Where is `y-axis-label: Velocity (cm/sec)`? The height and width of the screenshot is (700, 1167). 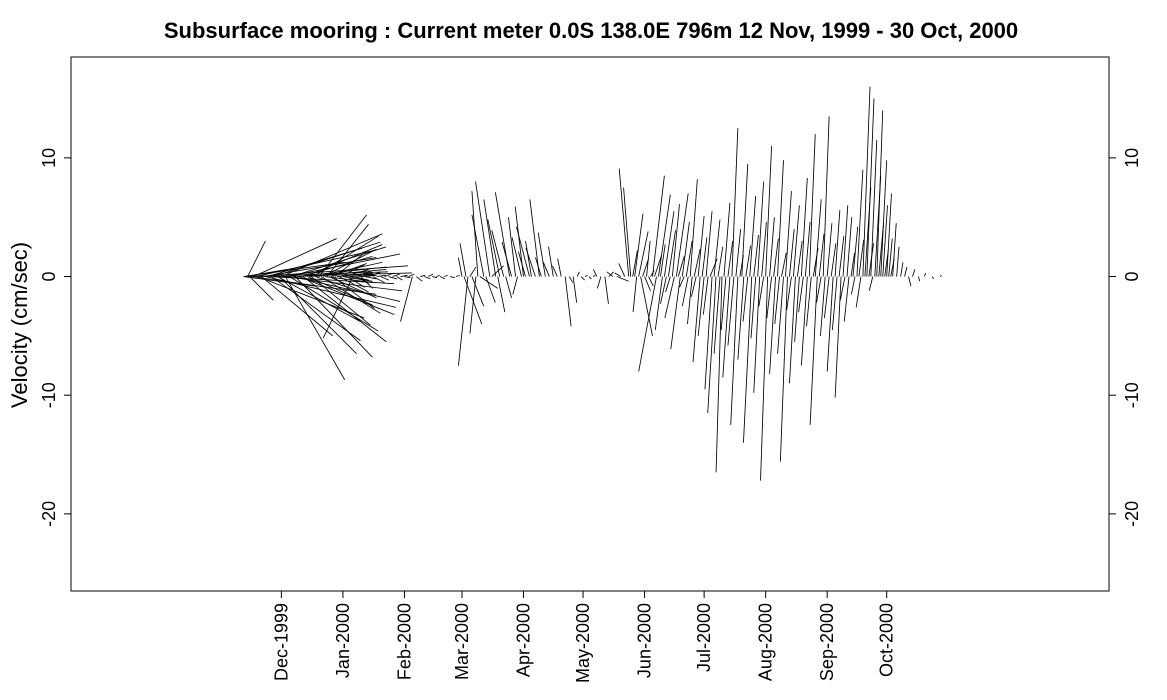
y-axis-label: Velocity (cm/sec) is located at coordinates (19, 325).